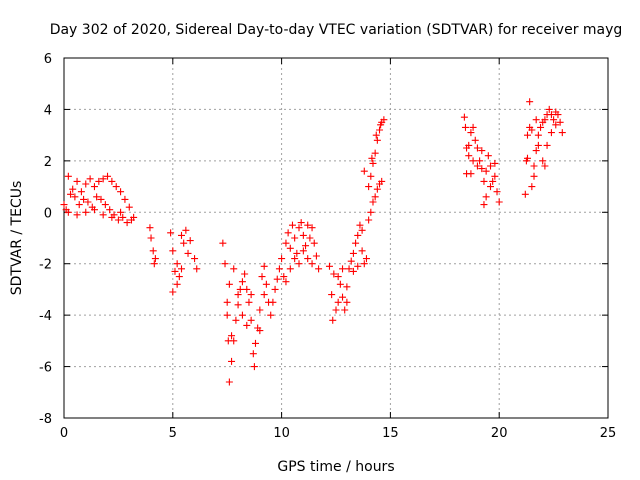 The image size is (640, 480). What do you see at coordinates (45, 368) in the screenshot?
I see `y-tick-label: -6` at bounding box center [45, 368].